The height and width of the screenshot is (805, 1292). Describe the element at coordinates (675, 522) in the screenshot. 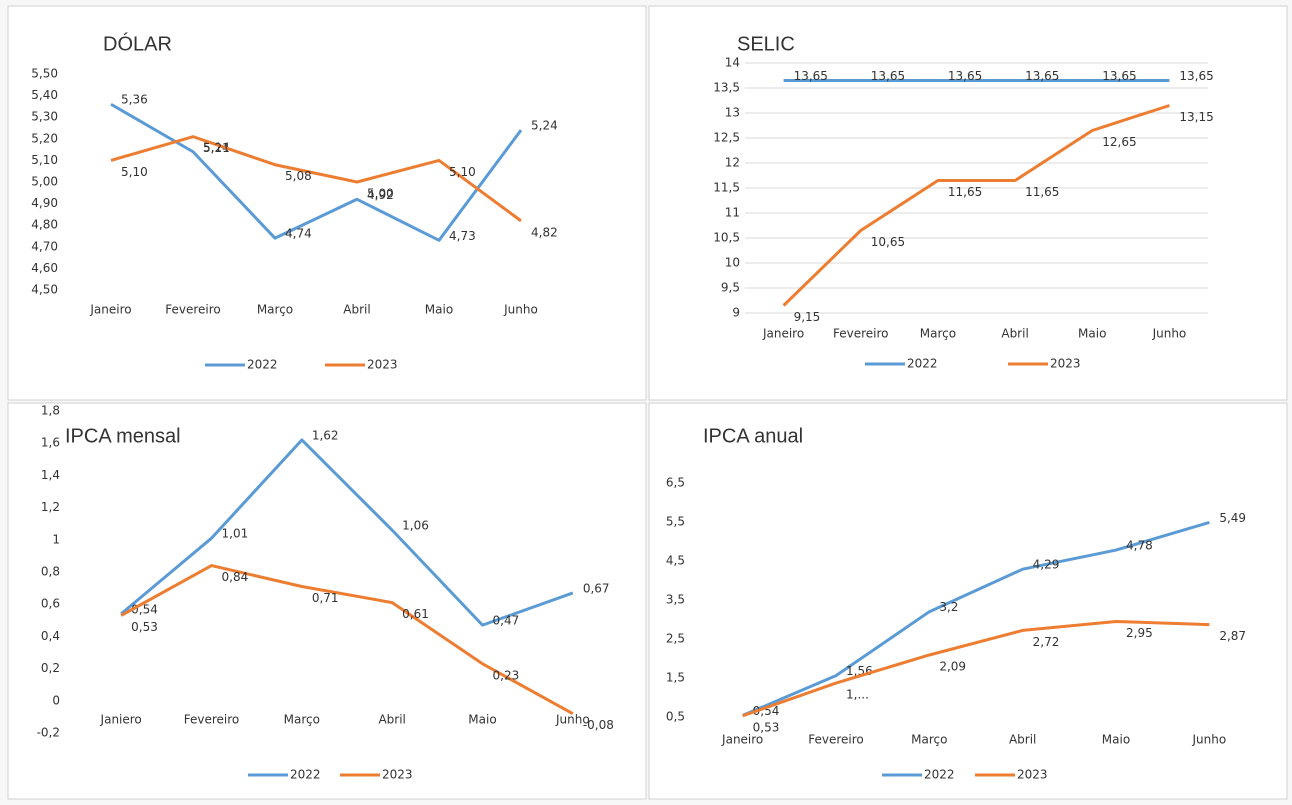

I see `y-tick-label: 5,5` at that location.